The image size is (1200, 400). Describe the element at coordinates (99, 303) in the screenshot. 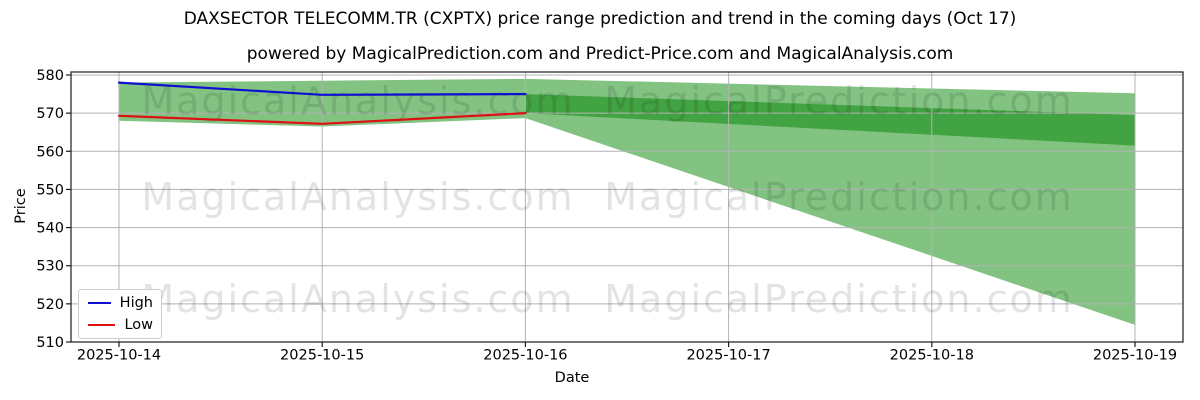

I see `legend-line-sample-high` at that location.